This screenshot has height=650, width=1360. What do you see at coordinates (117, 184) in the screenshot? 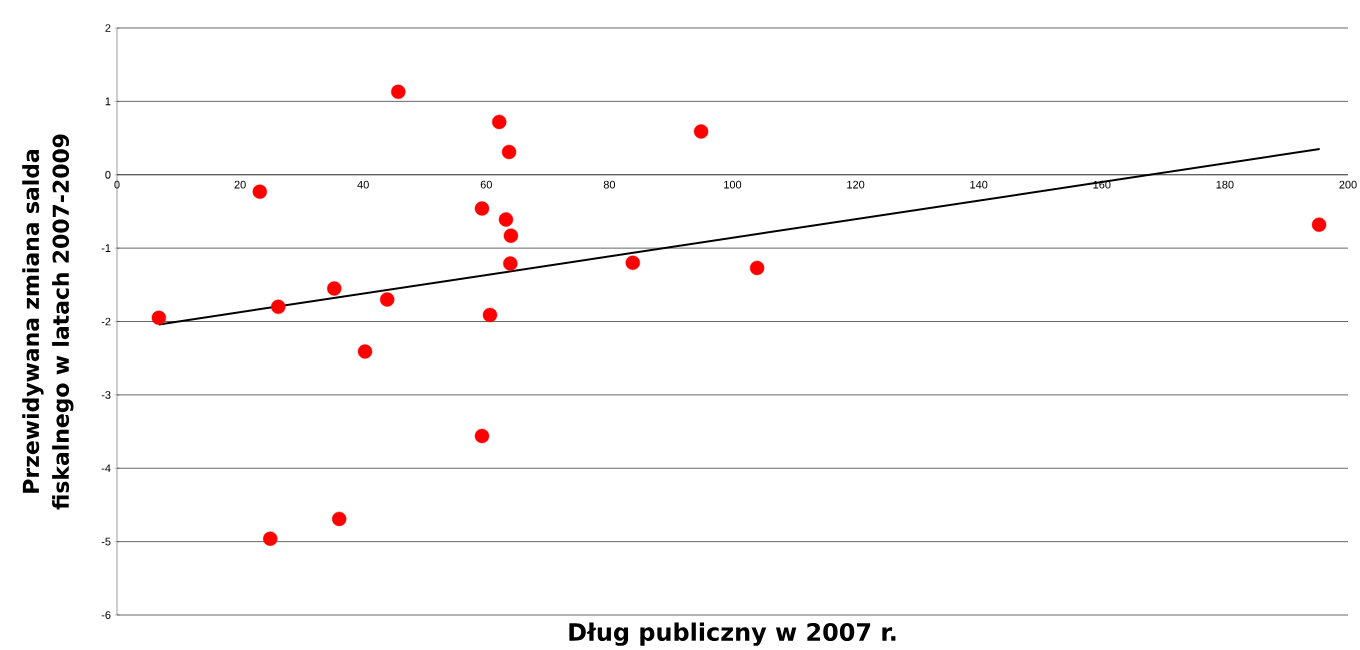
I see `x-tick-label: 0` at bounding box center [117, 184].